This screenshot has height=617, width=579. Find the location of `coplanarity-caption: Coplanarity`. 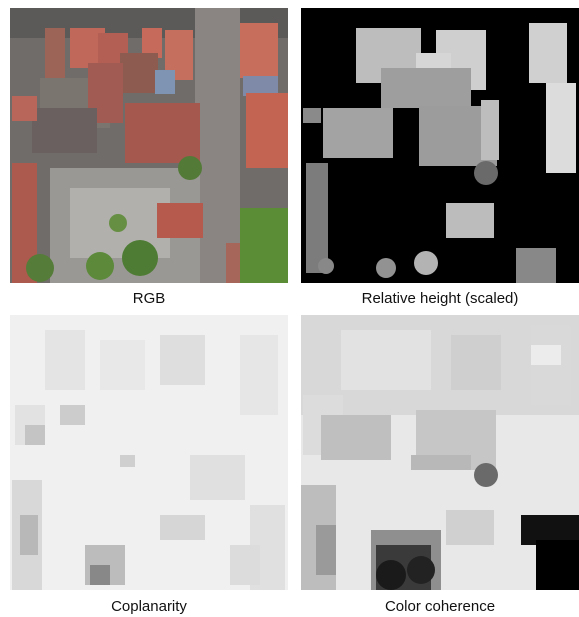

coplanarity-caption: Coplanarity is located at coordinates (149, 606).